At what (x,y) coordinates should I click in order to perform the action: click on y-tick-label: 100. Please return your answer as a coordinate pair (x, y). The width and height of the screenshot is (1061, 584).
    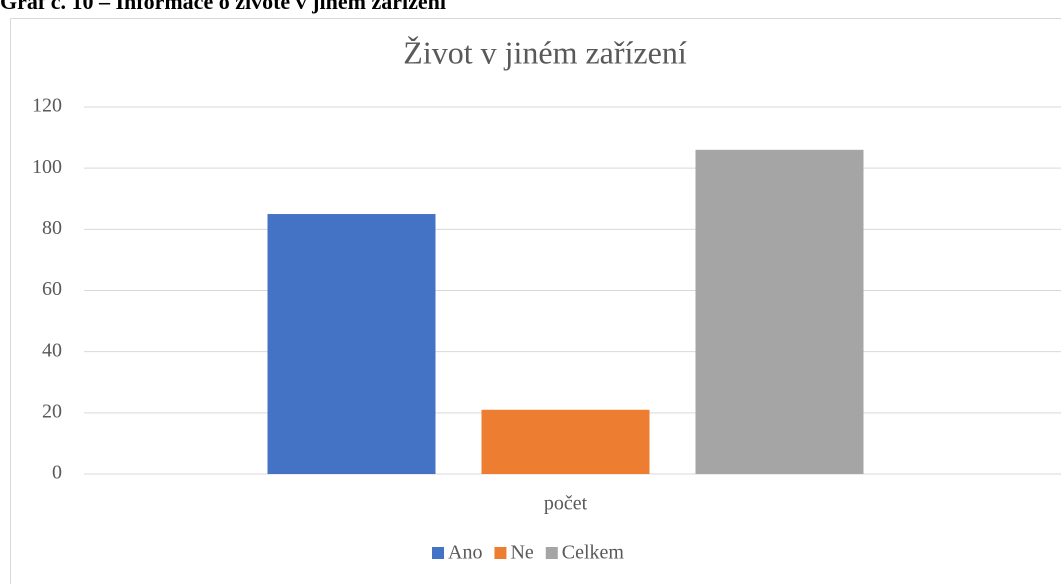
    Looking at the image, I should click on (47, 167).